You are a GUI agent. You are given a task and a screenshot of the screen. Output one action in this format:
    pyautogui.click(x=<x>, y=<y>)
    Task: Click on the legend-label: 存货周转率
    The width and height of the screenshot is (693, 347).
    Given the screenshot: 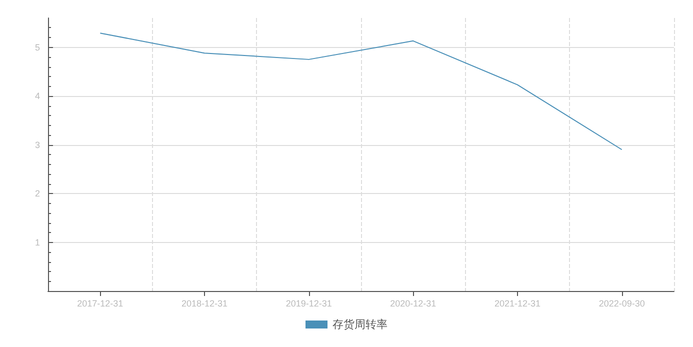 What is the action you would take?
    pyautogui.click(x=360, y=324)
    